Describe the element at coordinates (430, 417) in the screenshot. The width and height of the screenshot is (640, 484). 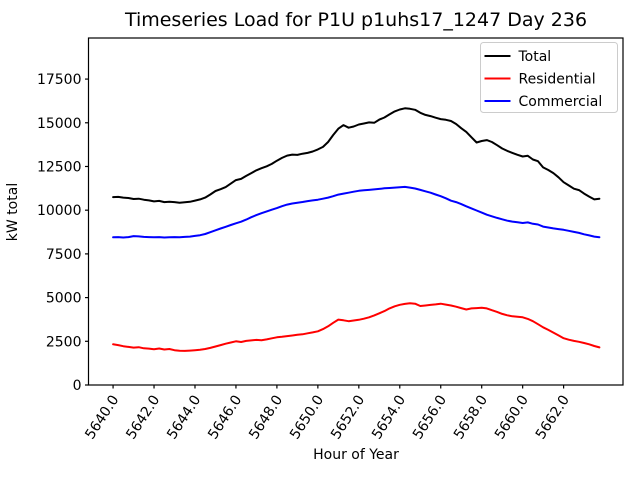
I see `x-tick-label: 5656.0` at that location.